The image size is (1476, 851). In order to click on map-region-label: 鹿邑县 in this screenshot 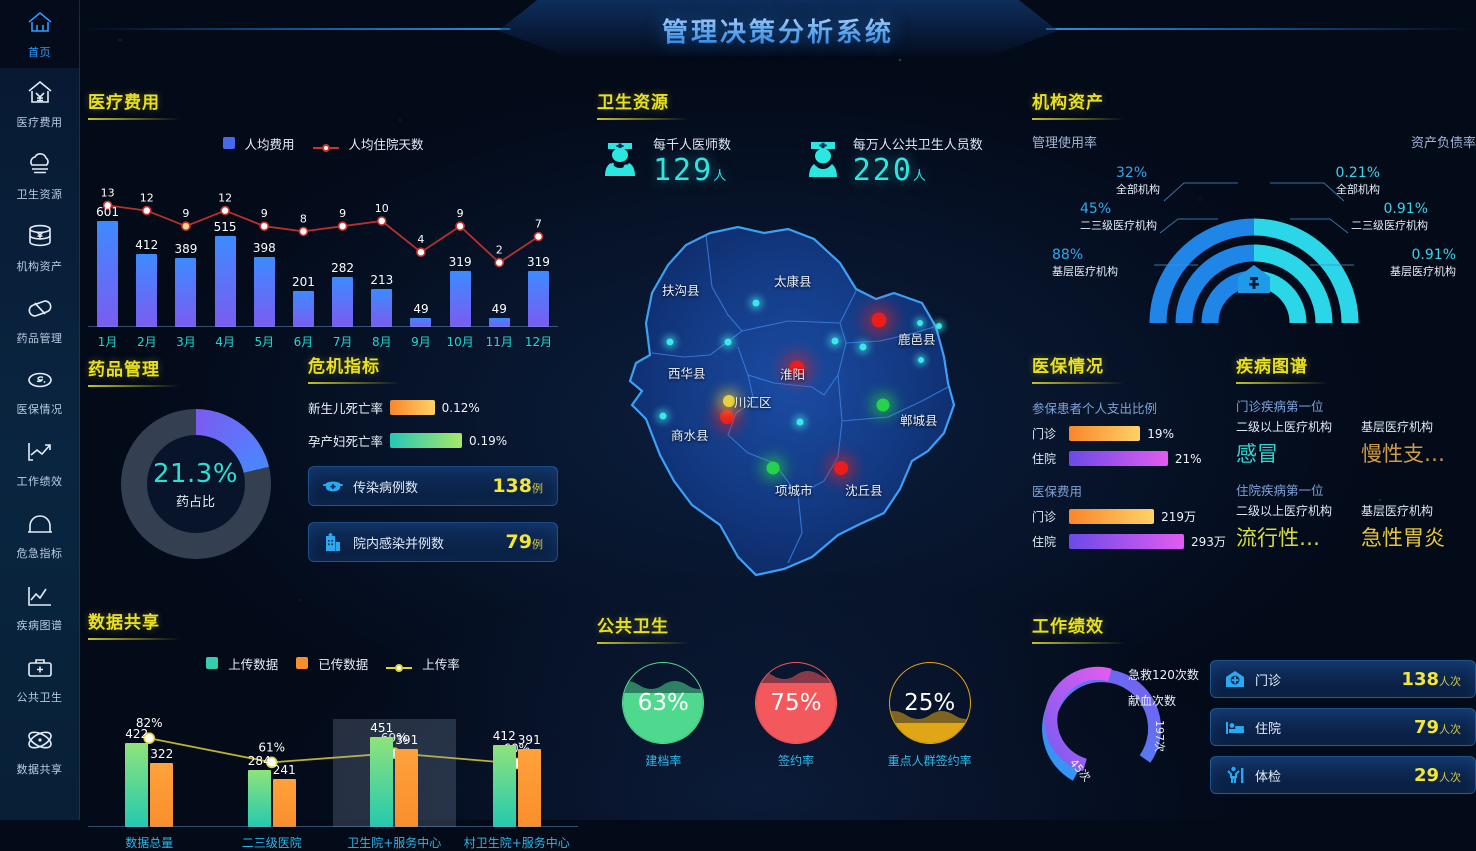, I will do `click(917, 339)`.